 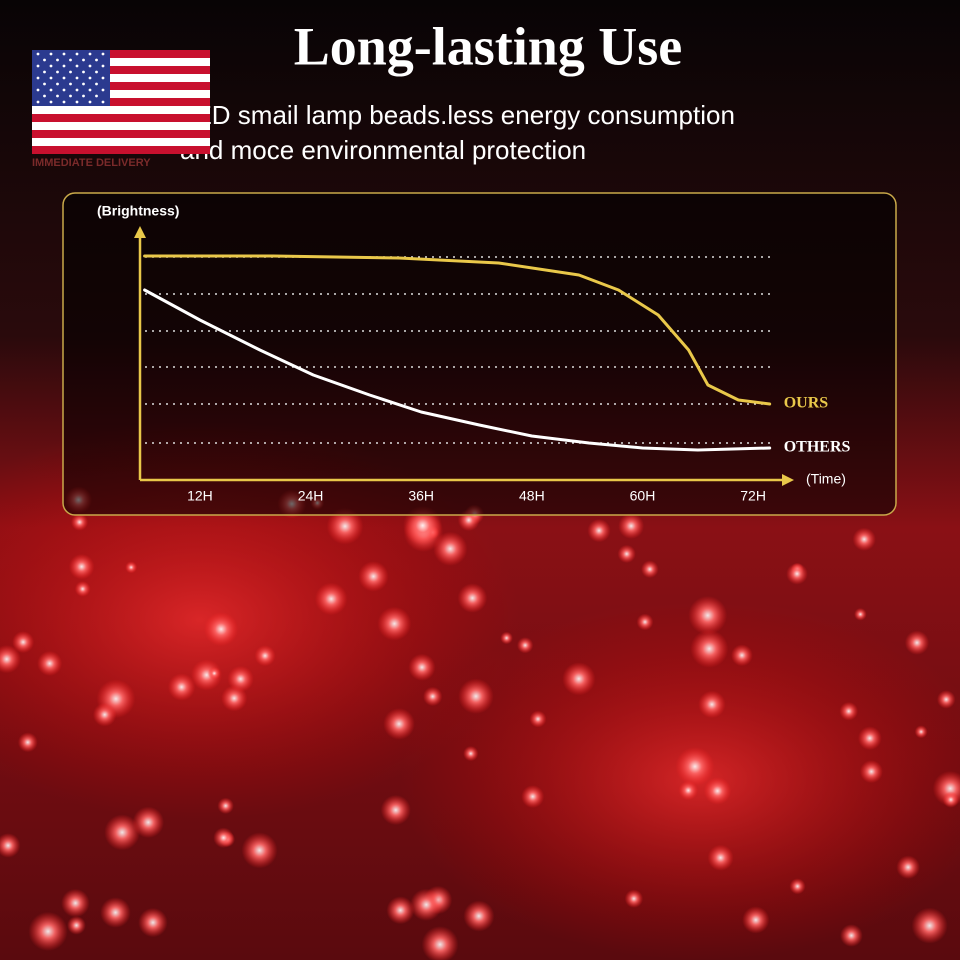 What do you see at coordinates (421, 496) in the screenshot?
I see `x-tick-label: 36H` at bounding box center [421, 496].